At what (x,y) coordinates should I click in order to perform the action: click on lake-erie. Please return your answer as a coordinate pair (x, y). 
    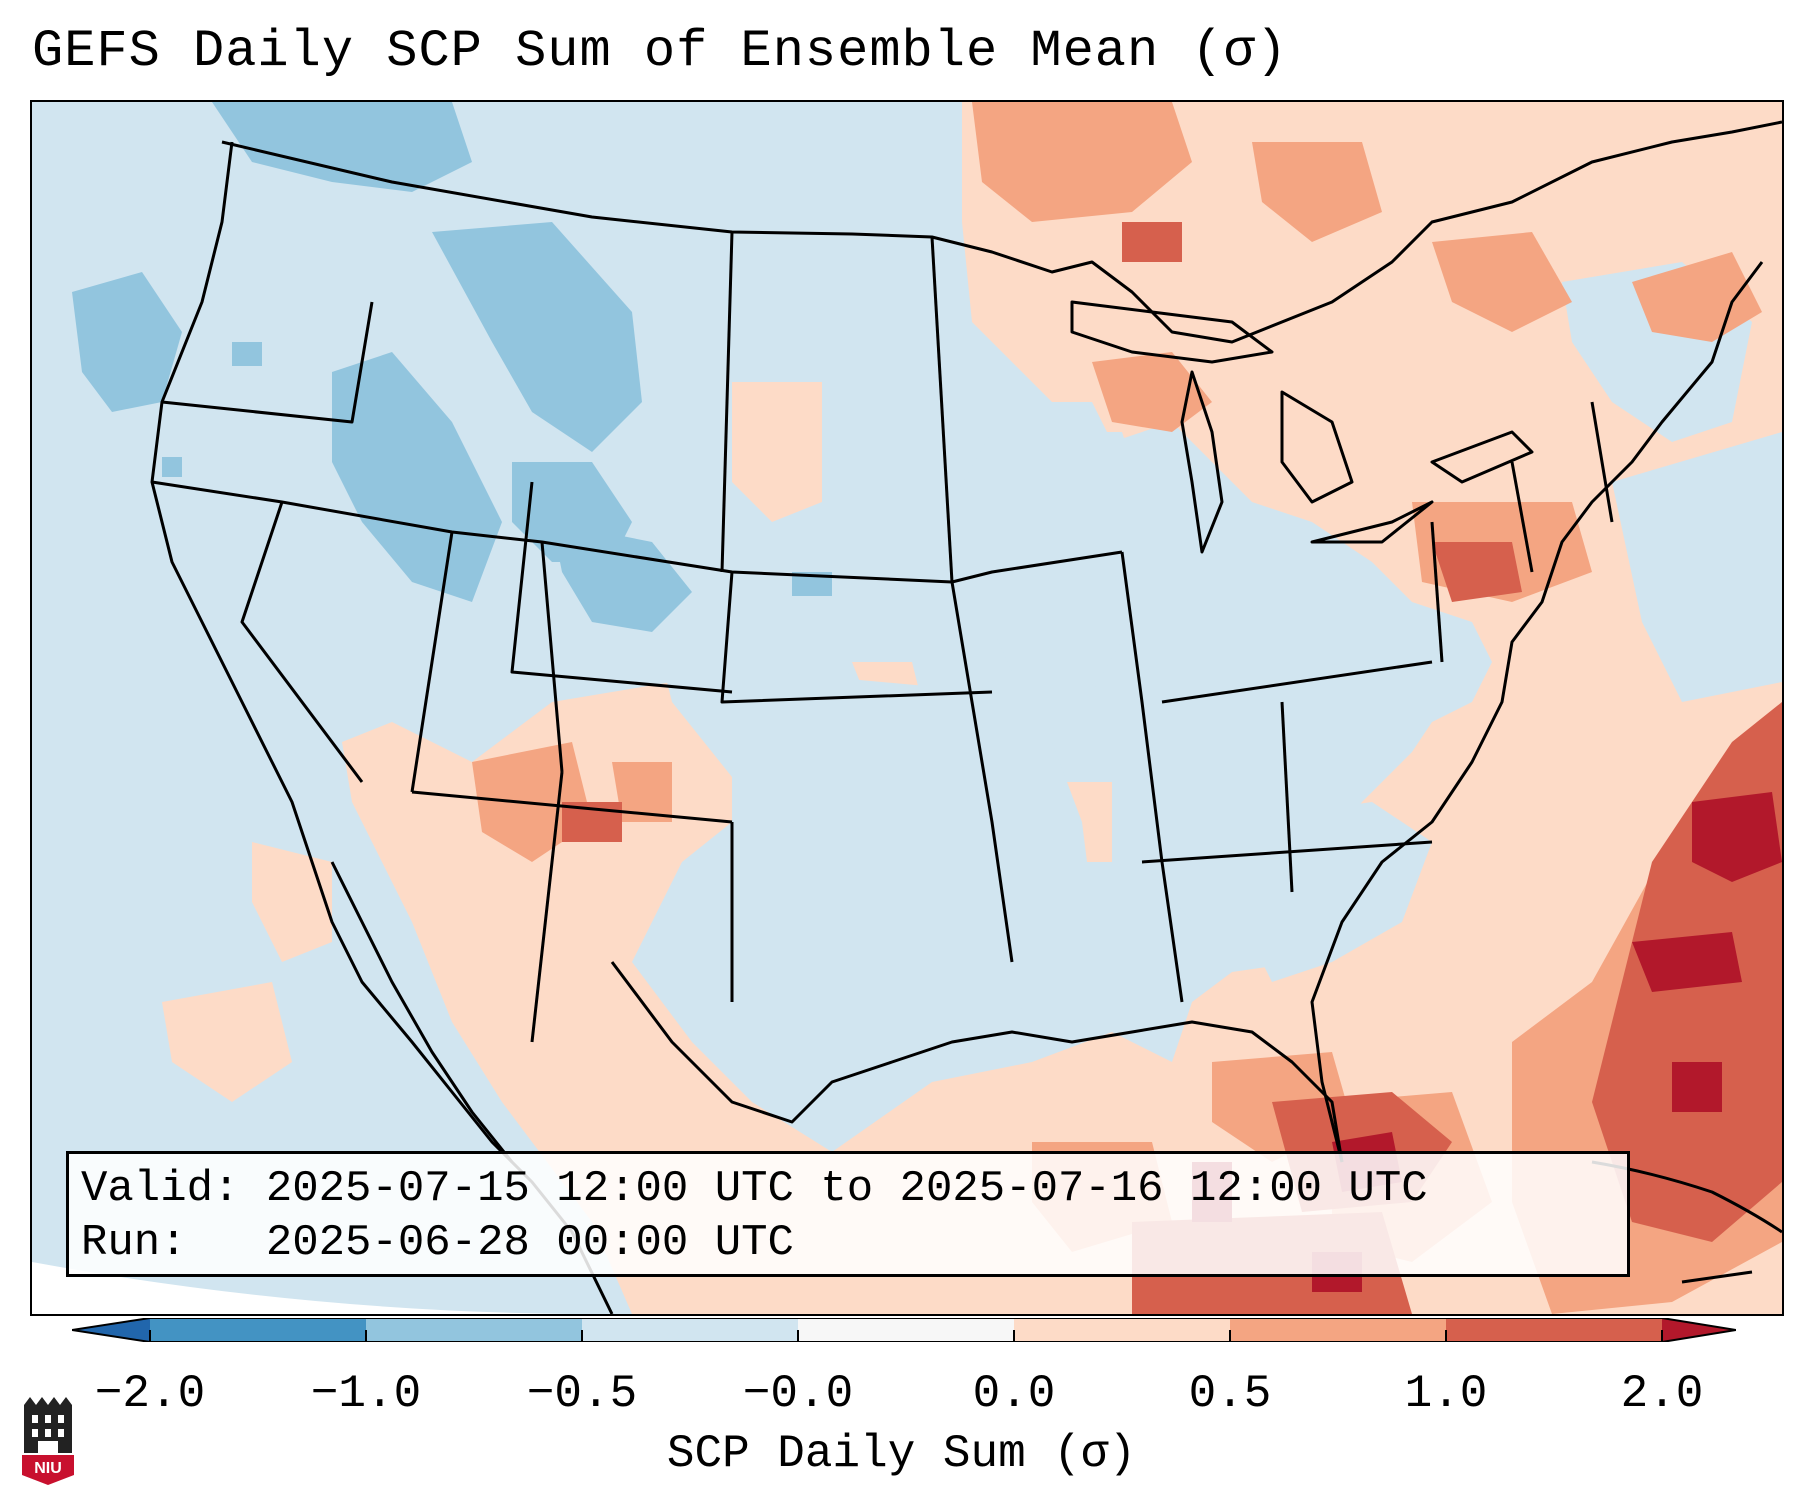
    Looking at the image, I should click on (1372, 522).